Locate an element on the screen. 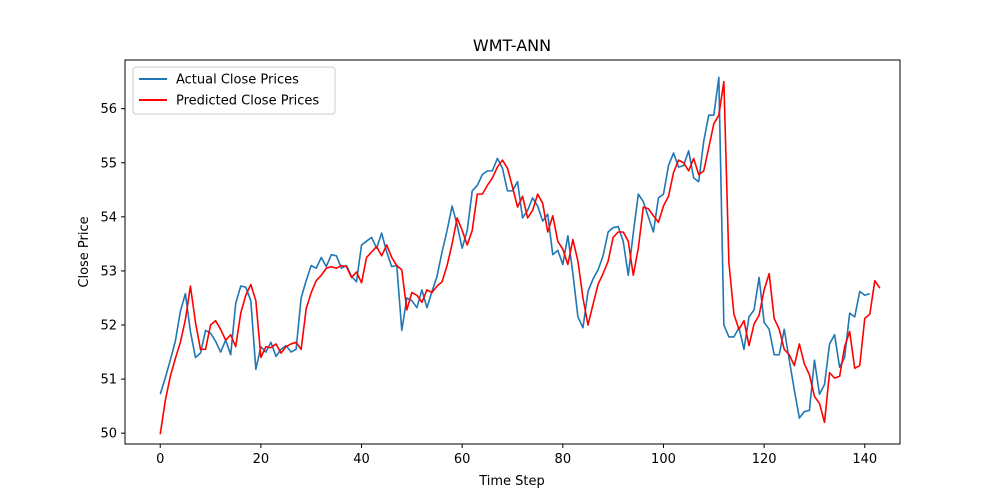 Image resolution: width=1000 pixels, height=500 pixels. y-tick-label: 54 is located at coordinates (108, 217).